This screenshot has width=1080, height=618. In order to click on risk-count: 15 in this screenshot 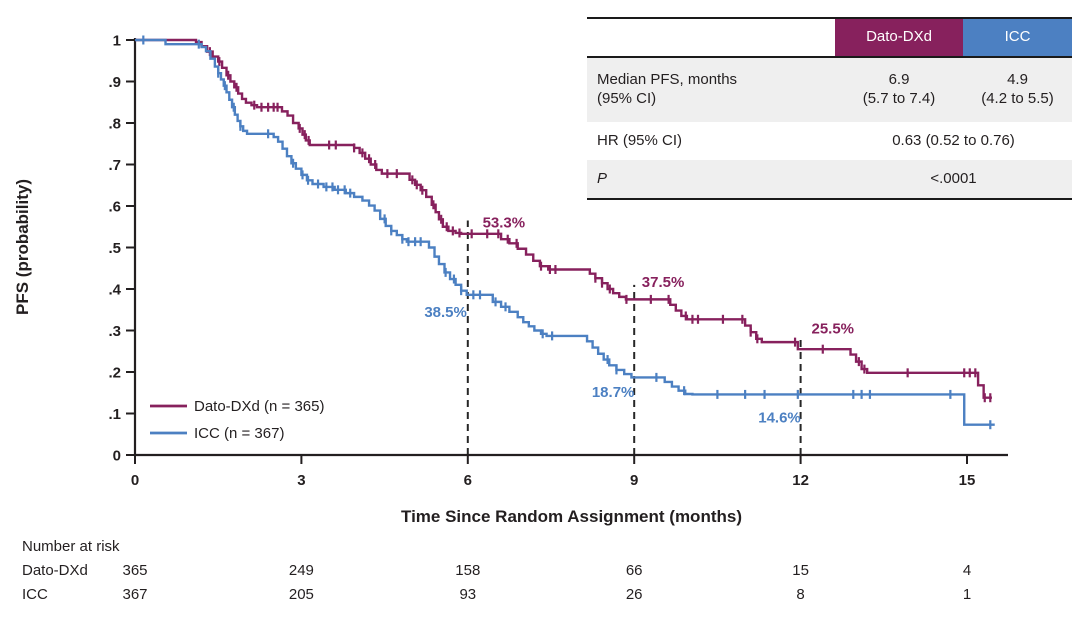, I will do `click(800, 570)`.